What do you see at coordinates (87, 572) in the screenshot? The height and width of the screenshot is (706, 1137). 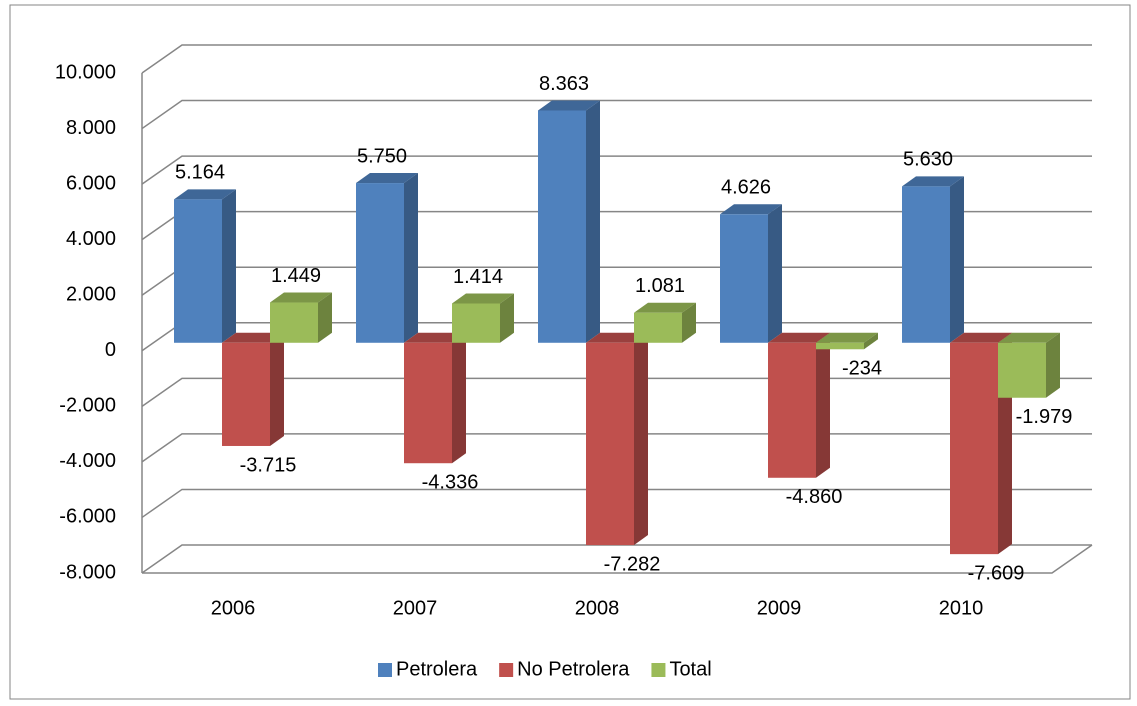 I see `y-tick-label: -8.000` at bounding box center [87, 572].